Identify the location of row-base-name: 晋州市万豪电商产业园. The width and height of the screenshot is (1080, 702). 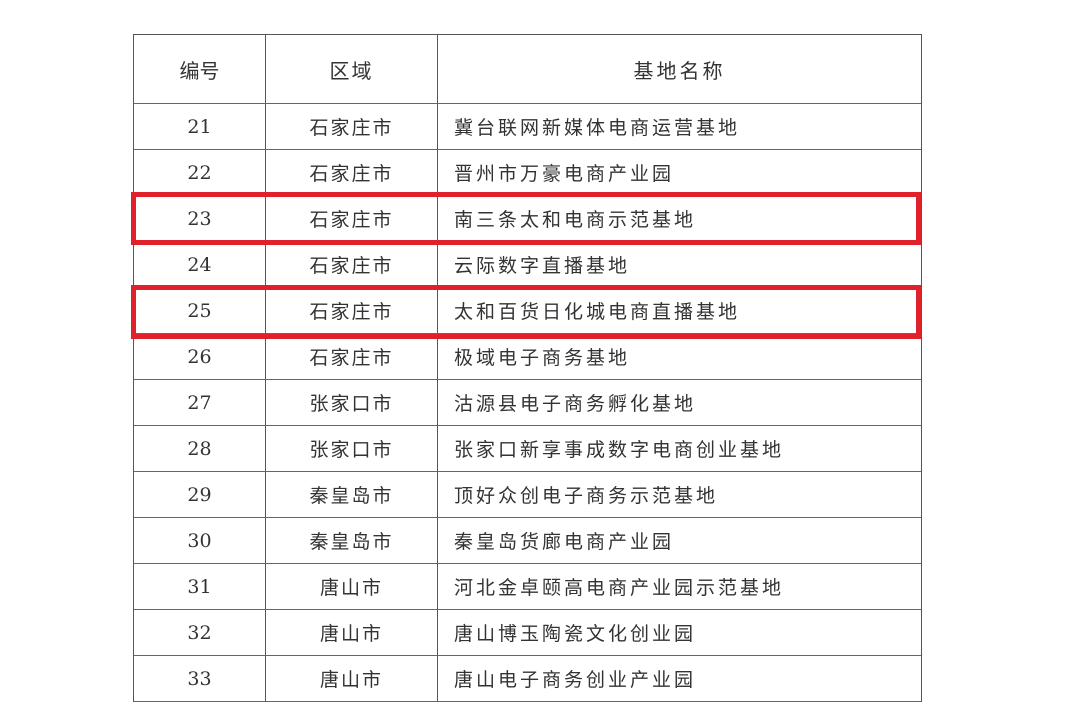
(564, 174).